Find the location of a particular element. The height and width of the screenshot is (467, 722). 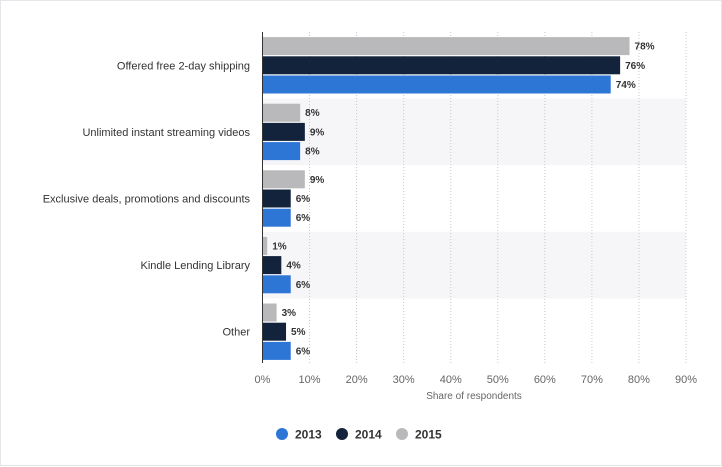

data-label-2013-2: 8% is located at coordinates (312, 152).